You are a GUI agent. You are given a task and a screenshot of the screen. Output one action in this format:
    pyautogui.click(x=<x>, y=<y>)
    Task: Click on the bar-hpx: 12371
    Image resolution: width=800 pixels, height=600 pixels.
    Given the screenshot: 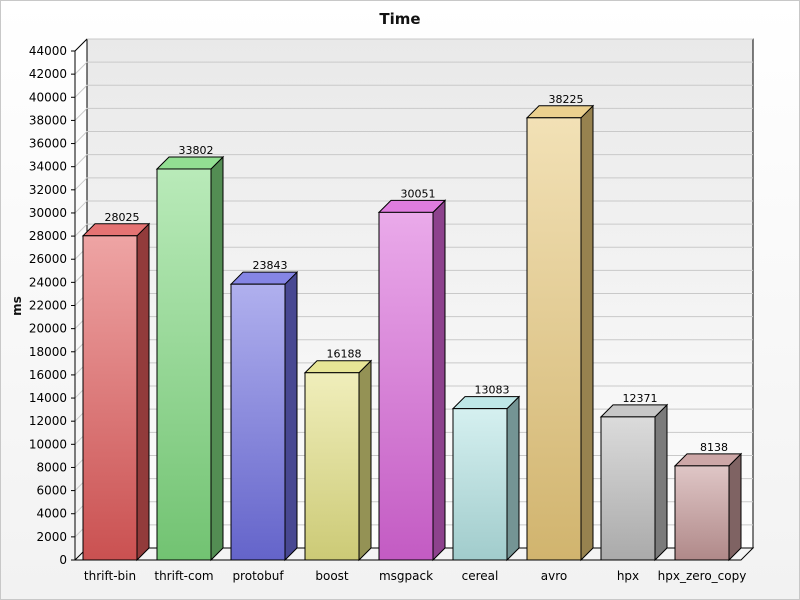 What is the action you would take?
    pyautogui.click(x=634, y=477)
    